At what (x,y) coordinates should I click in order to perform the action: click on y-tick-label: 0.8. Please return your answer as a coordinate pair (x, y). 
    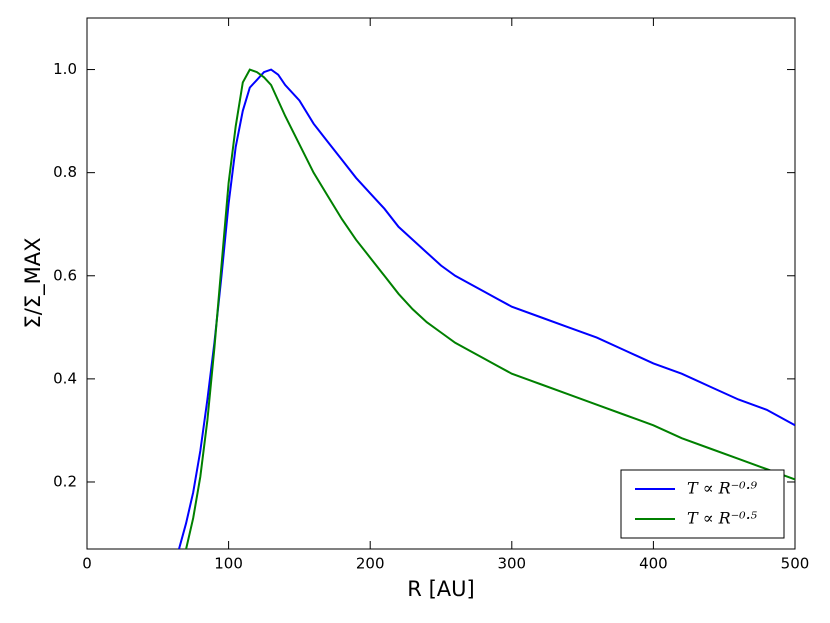
    Looking at the image, I should click on (65, 172).